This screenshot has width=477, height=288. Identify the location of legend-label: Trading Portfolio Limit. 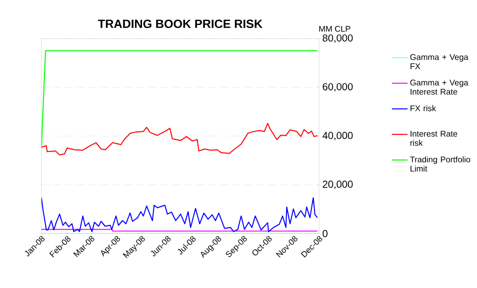
(440, 164).